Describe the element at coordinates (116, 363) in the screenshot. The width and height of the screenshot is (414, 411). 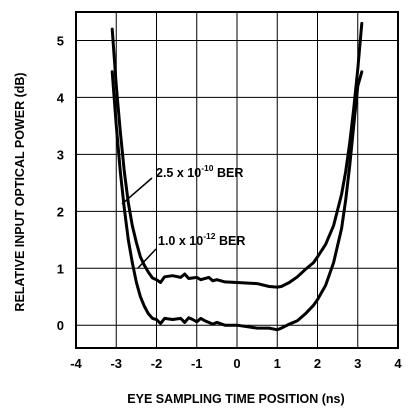
I see `x-tick-label: -3` at that location.